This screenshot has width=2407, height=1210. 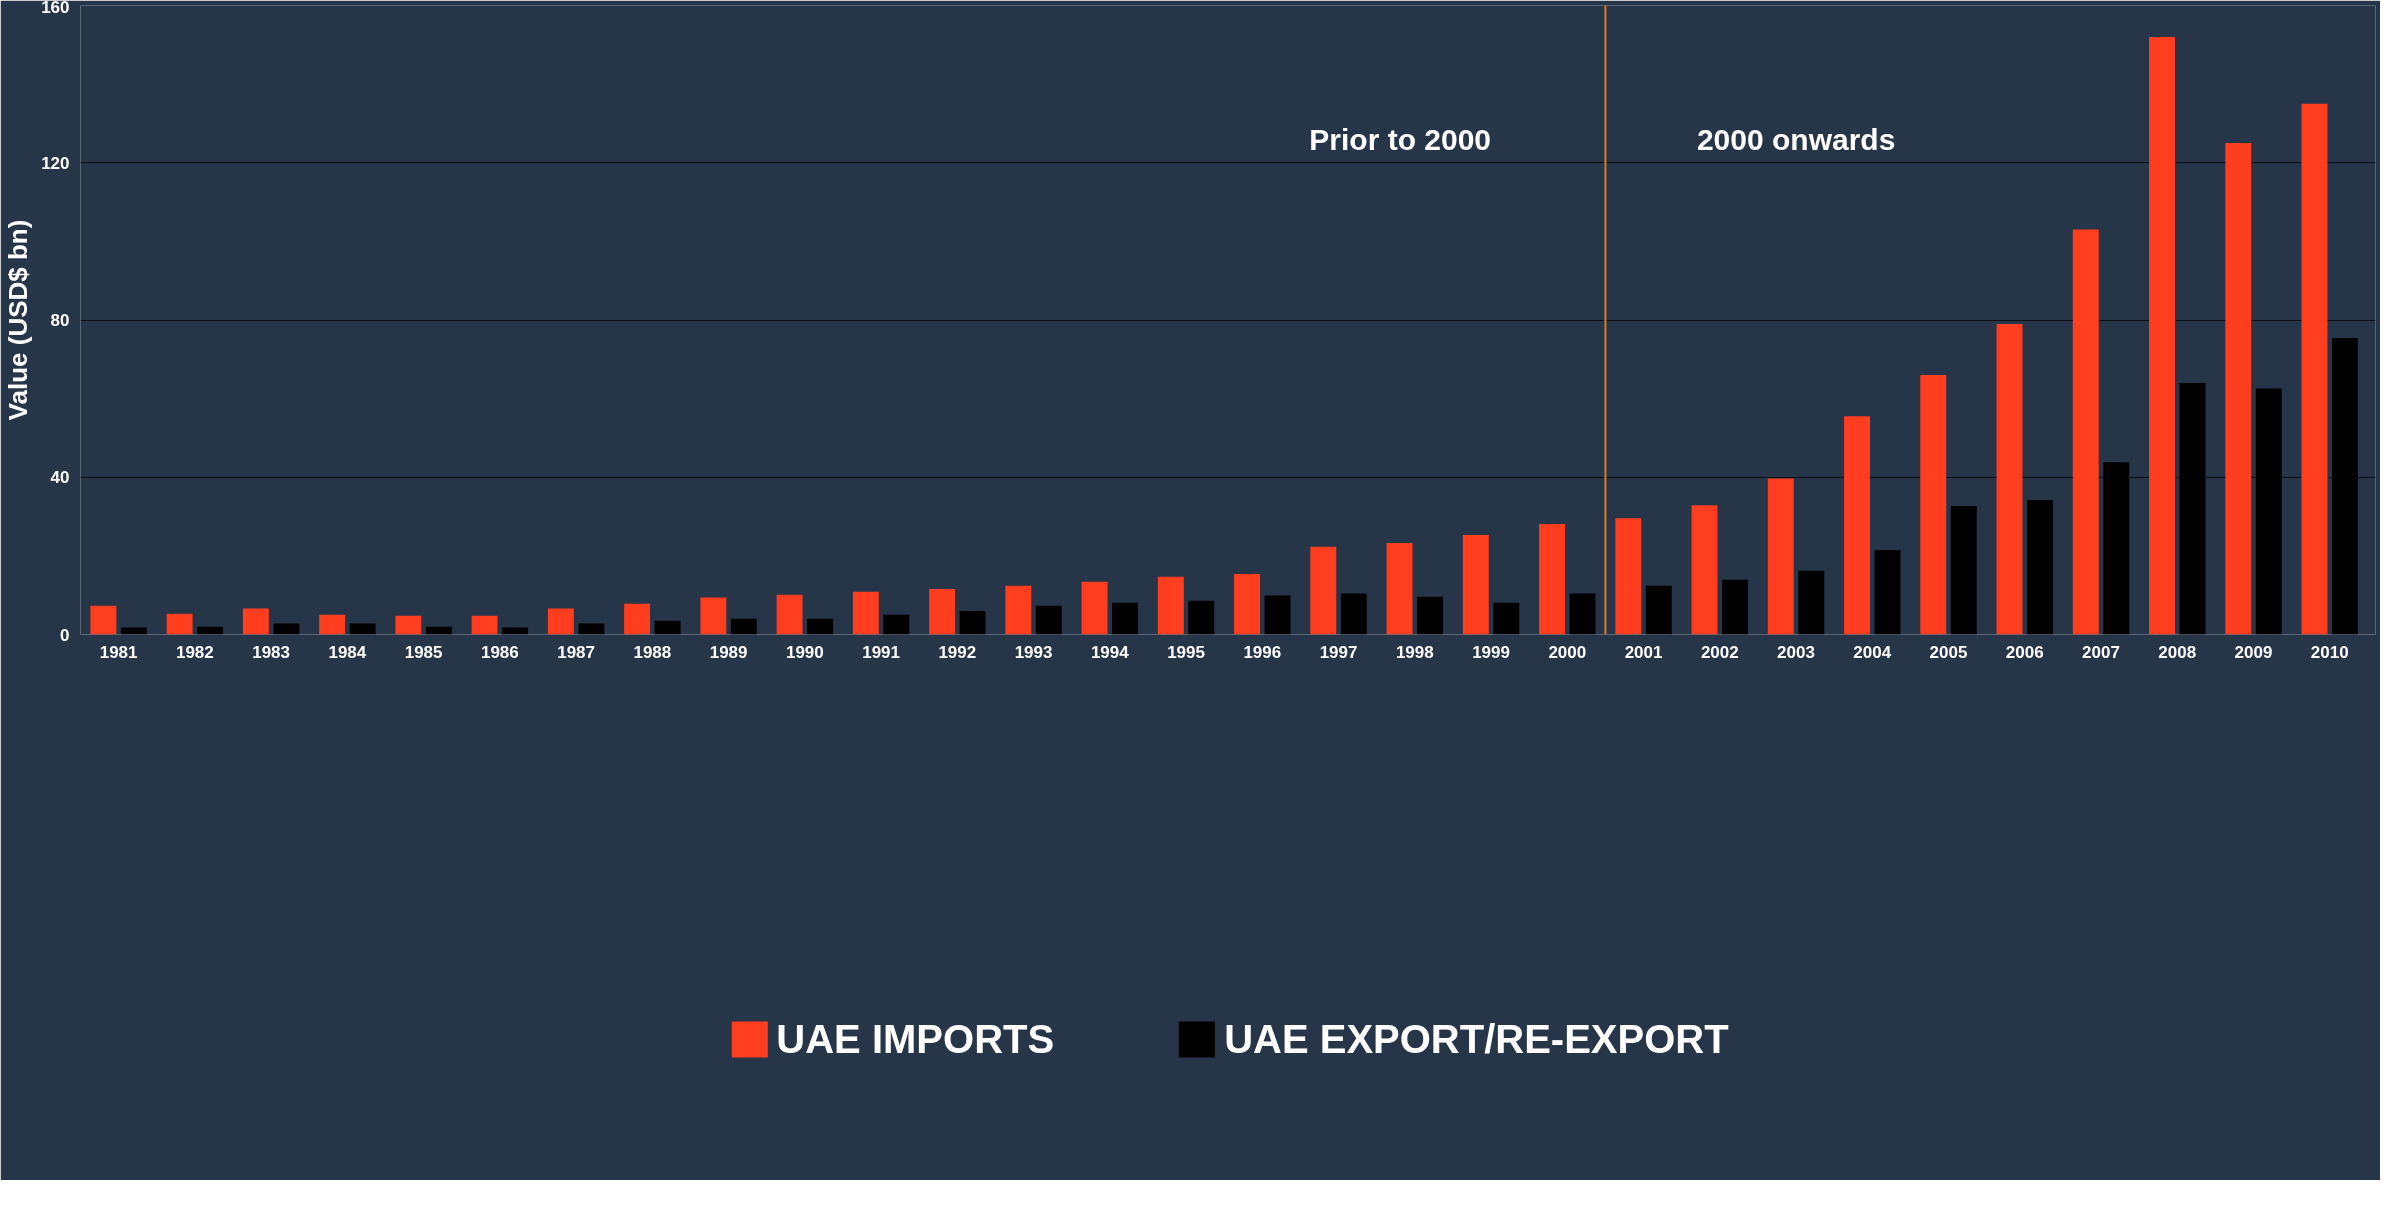 I want to click on legend-label: UAE IMPORTS, so click(x=915, y=1039).